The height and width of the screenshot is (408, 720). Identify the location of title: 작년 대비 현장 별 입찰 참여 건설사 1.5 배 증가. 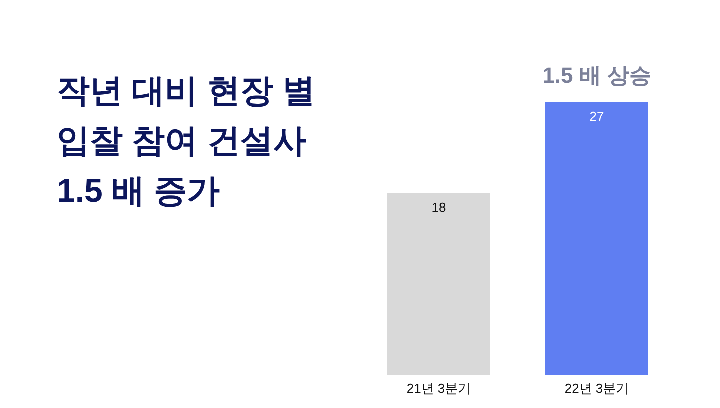
(186, 140).